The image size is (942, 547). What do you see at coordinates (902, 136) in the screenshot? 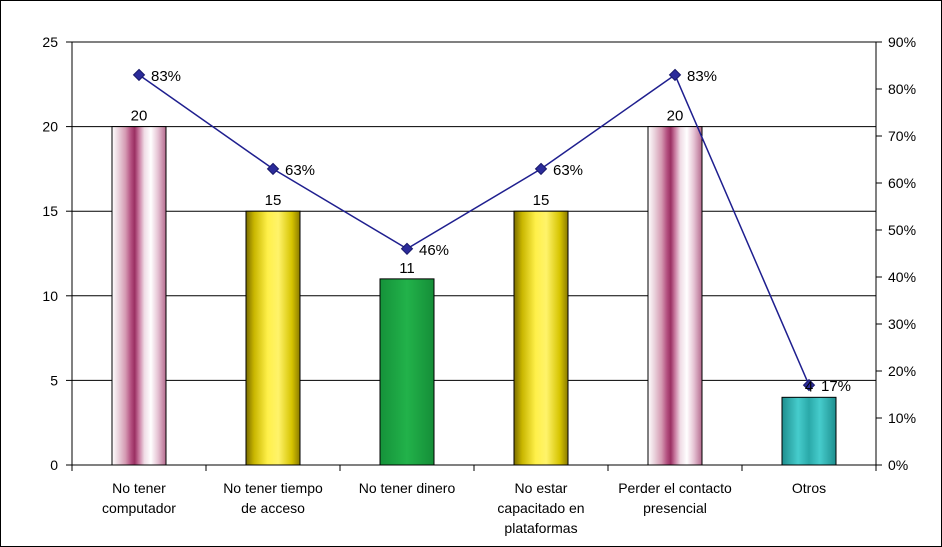
I see `y-right-tick-label: 70%` at bounding box center [902, 136].